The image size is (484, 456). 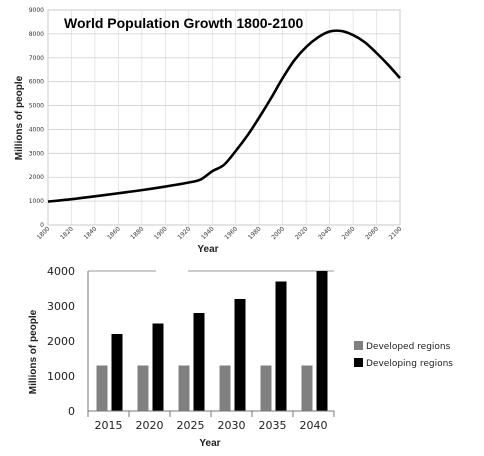 I want to click on x-tick-label: 2100, so click(x=396, y=233).